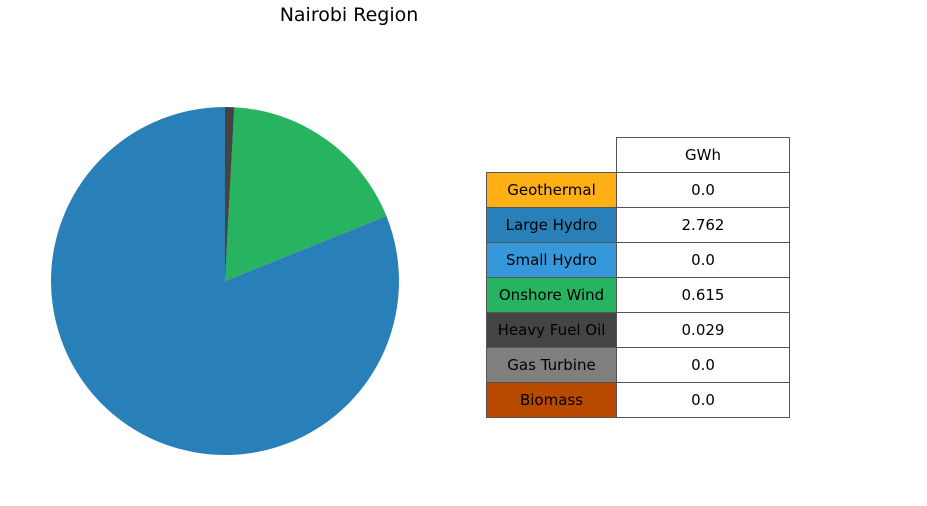 The height and width of the screenshot is (506, 927). Describe the element at coordinates (703, 155) in the screenshot. I see `table-column-header: GWh` at that location.